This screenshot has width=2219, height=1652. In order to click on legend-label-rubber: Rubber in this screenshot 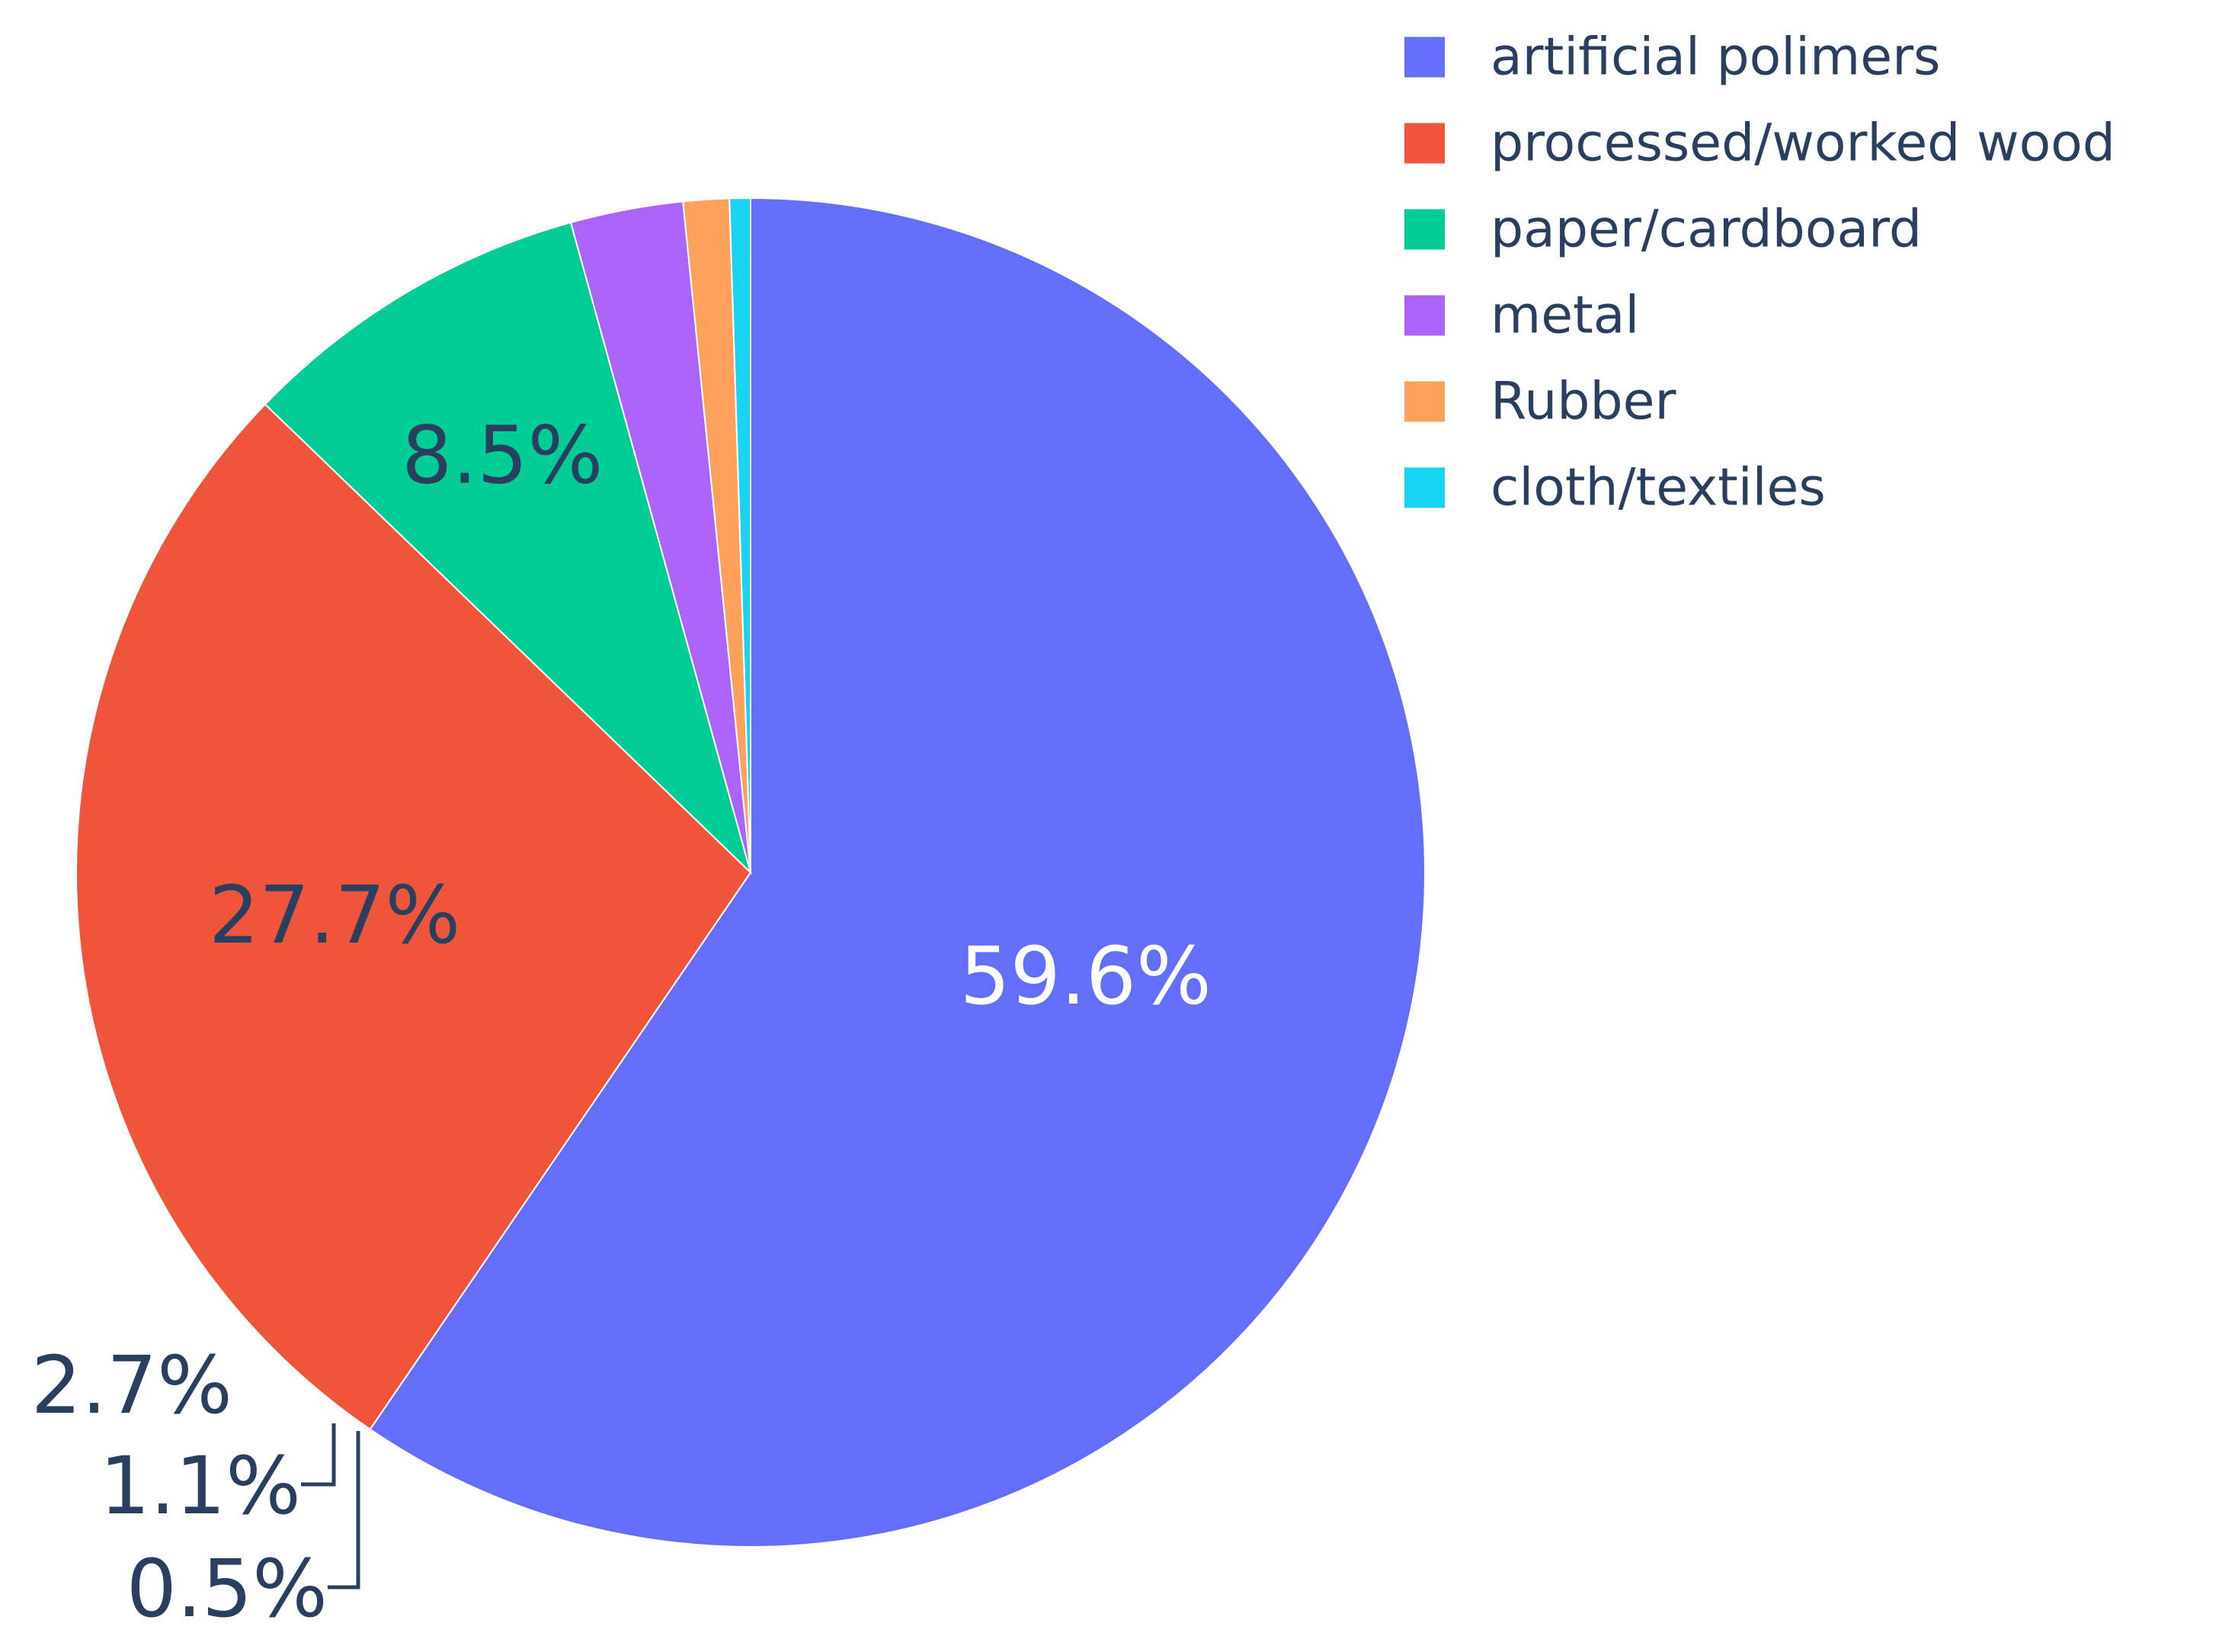, I will do `click(1583, 402)`.